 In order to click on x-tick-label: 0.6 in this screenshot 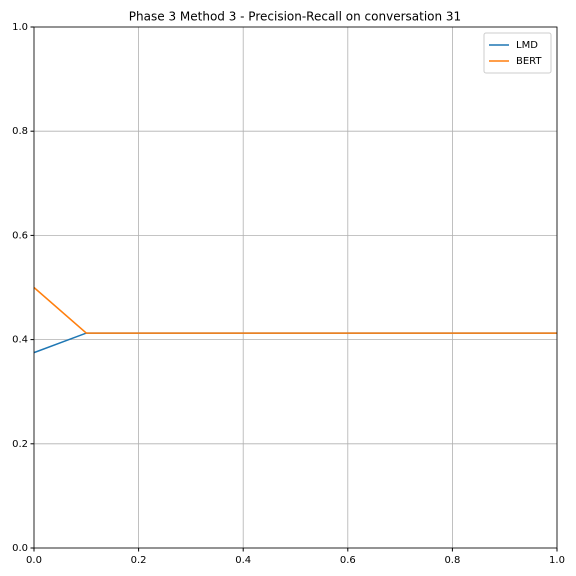, I will do `click(348, 560)`.